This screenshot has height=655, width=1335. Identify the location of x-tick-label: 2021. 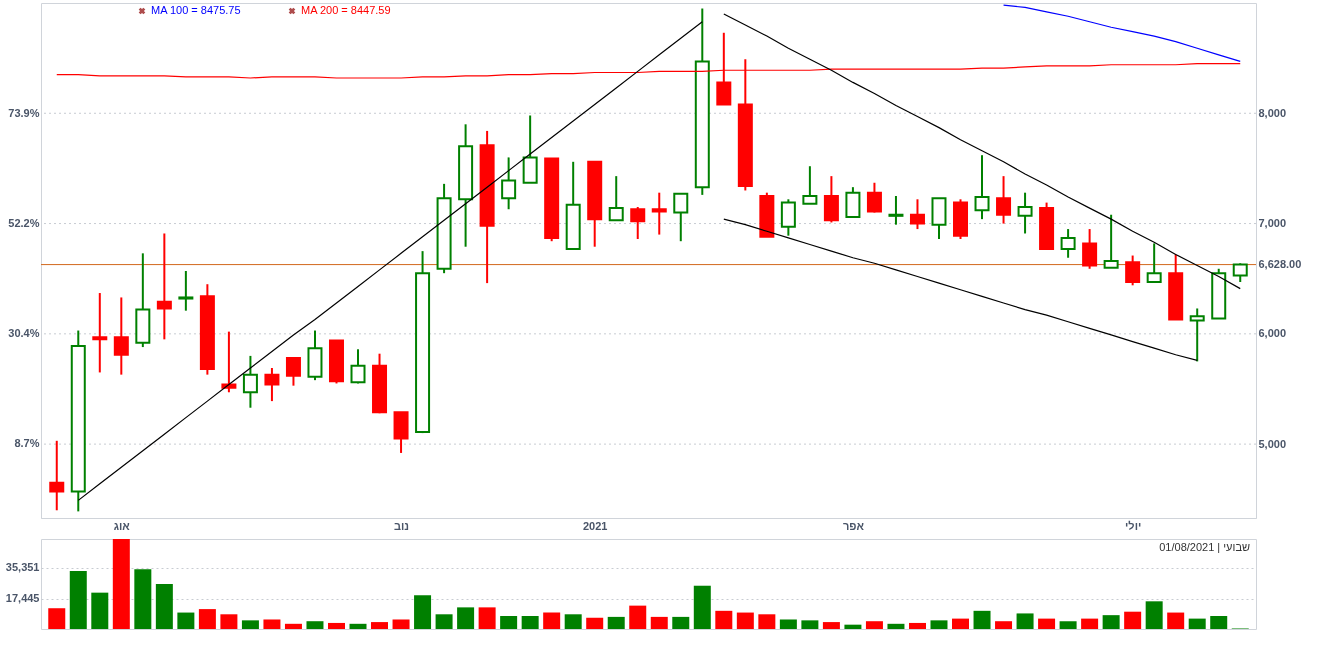
(595, 525).